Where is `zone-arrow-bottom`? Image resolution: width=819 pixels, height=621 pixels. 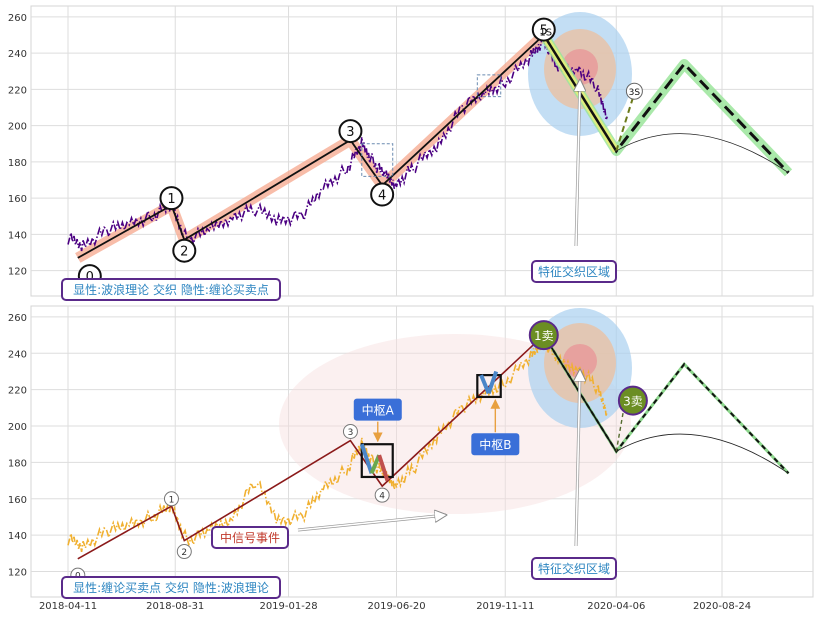
zone-arrow-bottom is located at coordinates (578, 458).